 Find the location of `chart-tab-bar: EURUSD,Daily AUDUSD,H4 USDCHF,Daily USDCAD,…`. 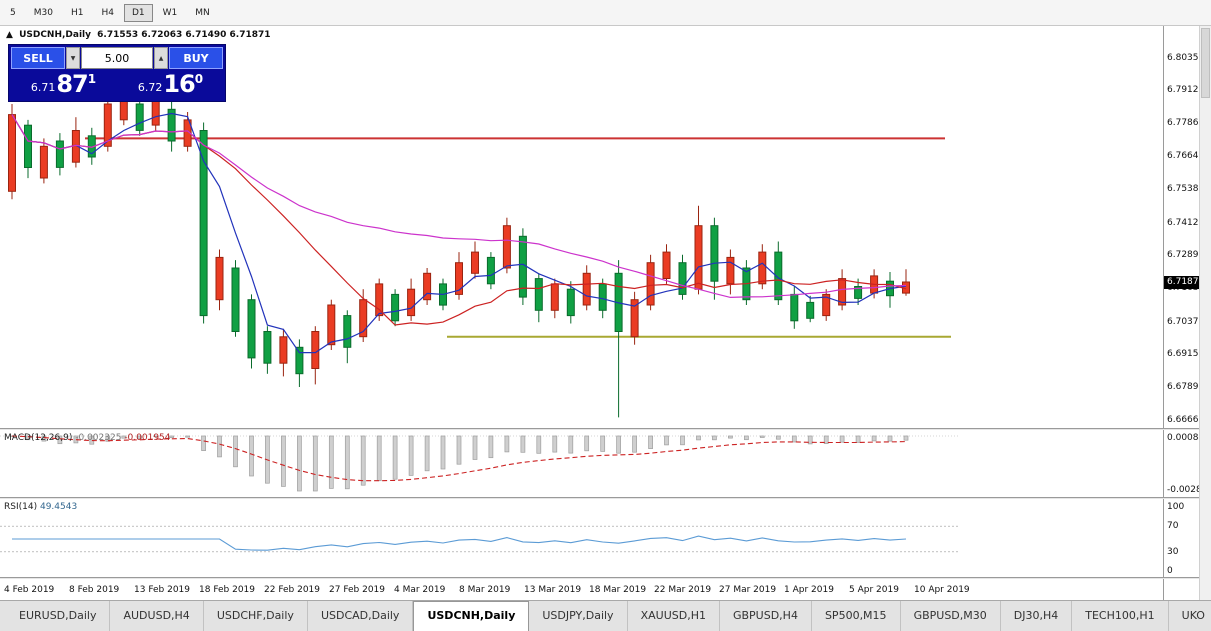

chart-tab-bar: EURUSD,Daily AUDUSD,H4 USDCHF,Daily USDCAD,… is located at coordinates (605, 615).